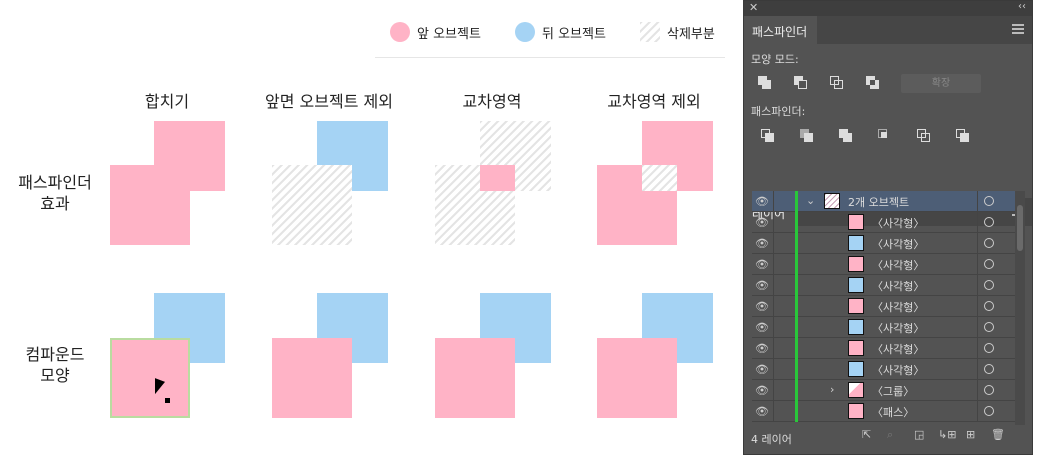  What do you see at coordinates (837, 83) in the screenshot?
I see `intersect-icon` at bounding box center [837, 83].